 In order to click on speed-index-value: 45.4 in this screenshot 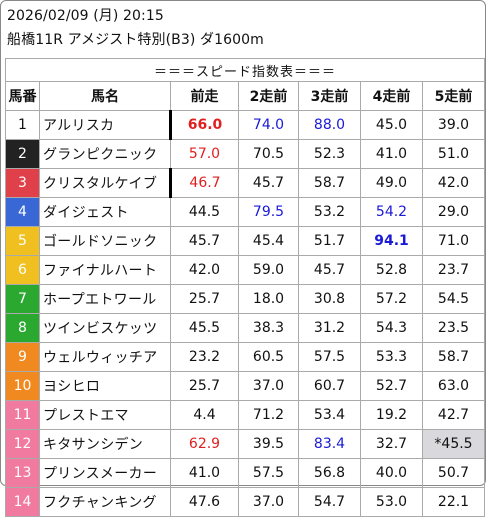, I will do `click(268, 241)`.